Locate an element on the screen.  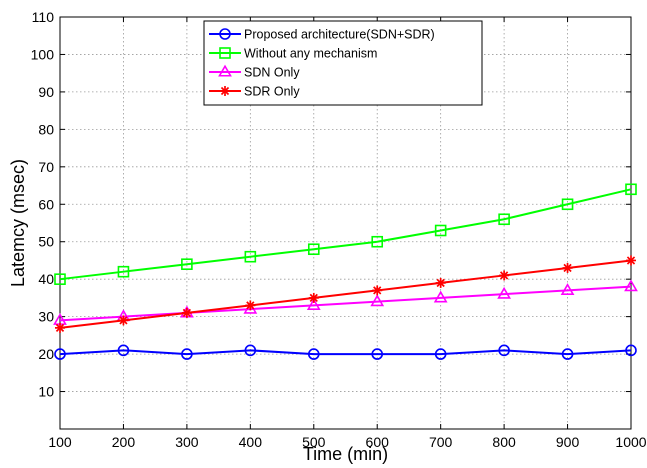
legend-item: Proposed architecture(SDN+SDR) is located at coordinates (322, 35).